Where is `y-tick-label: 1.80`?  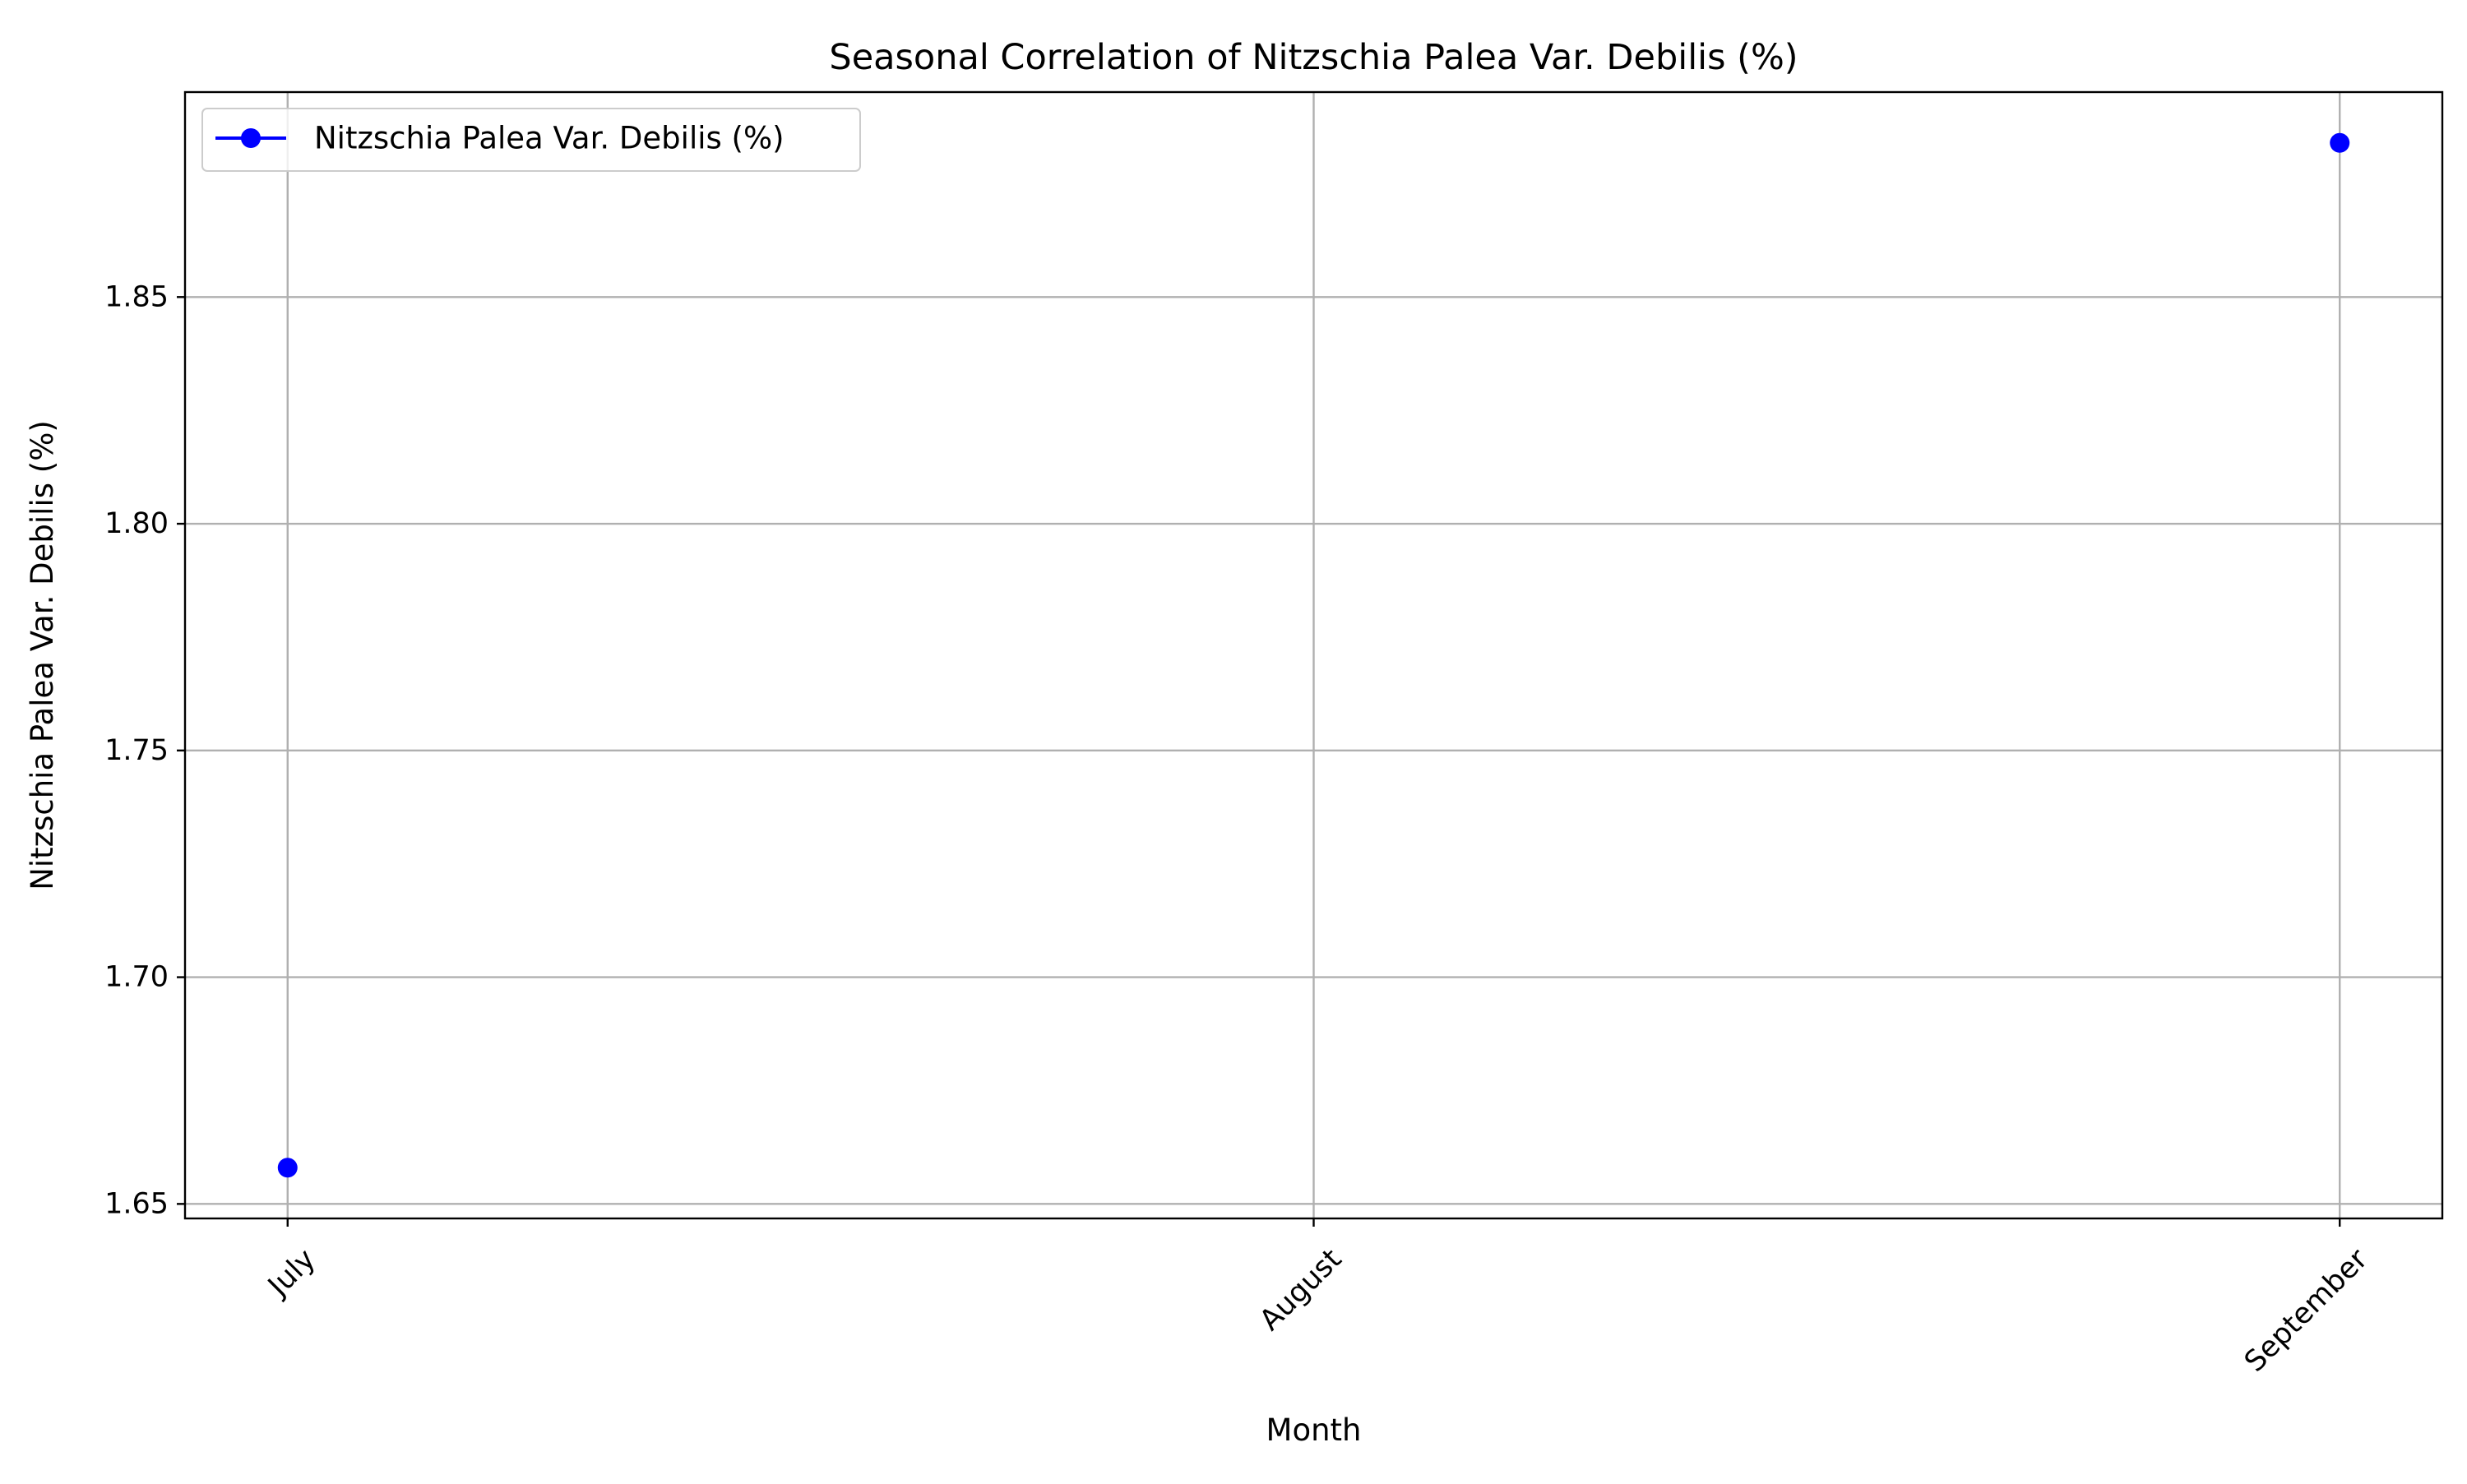 y-tick-label: 1.80 is located at coordinates (136, 524).